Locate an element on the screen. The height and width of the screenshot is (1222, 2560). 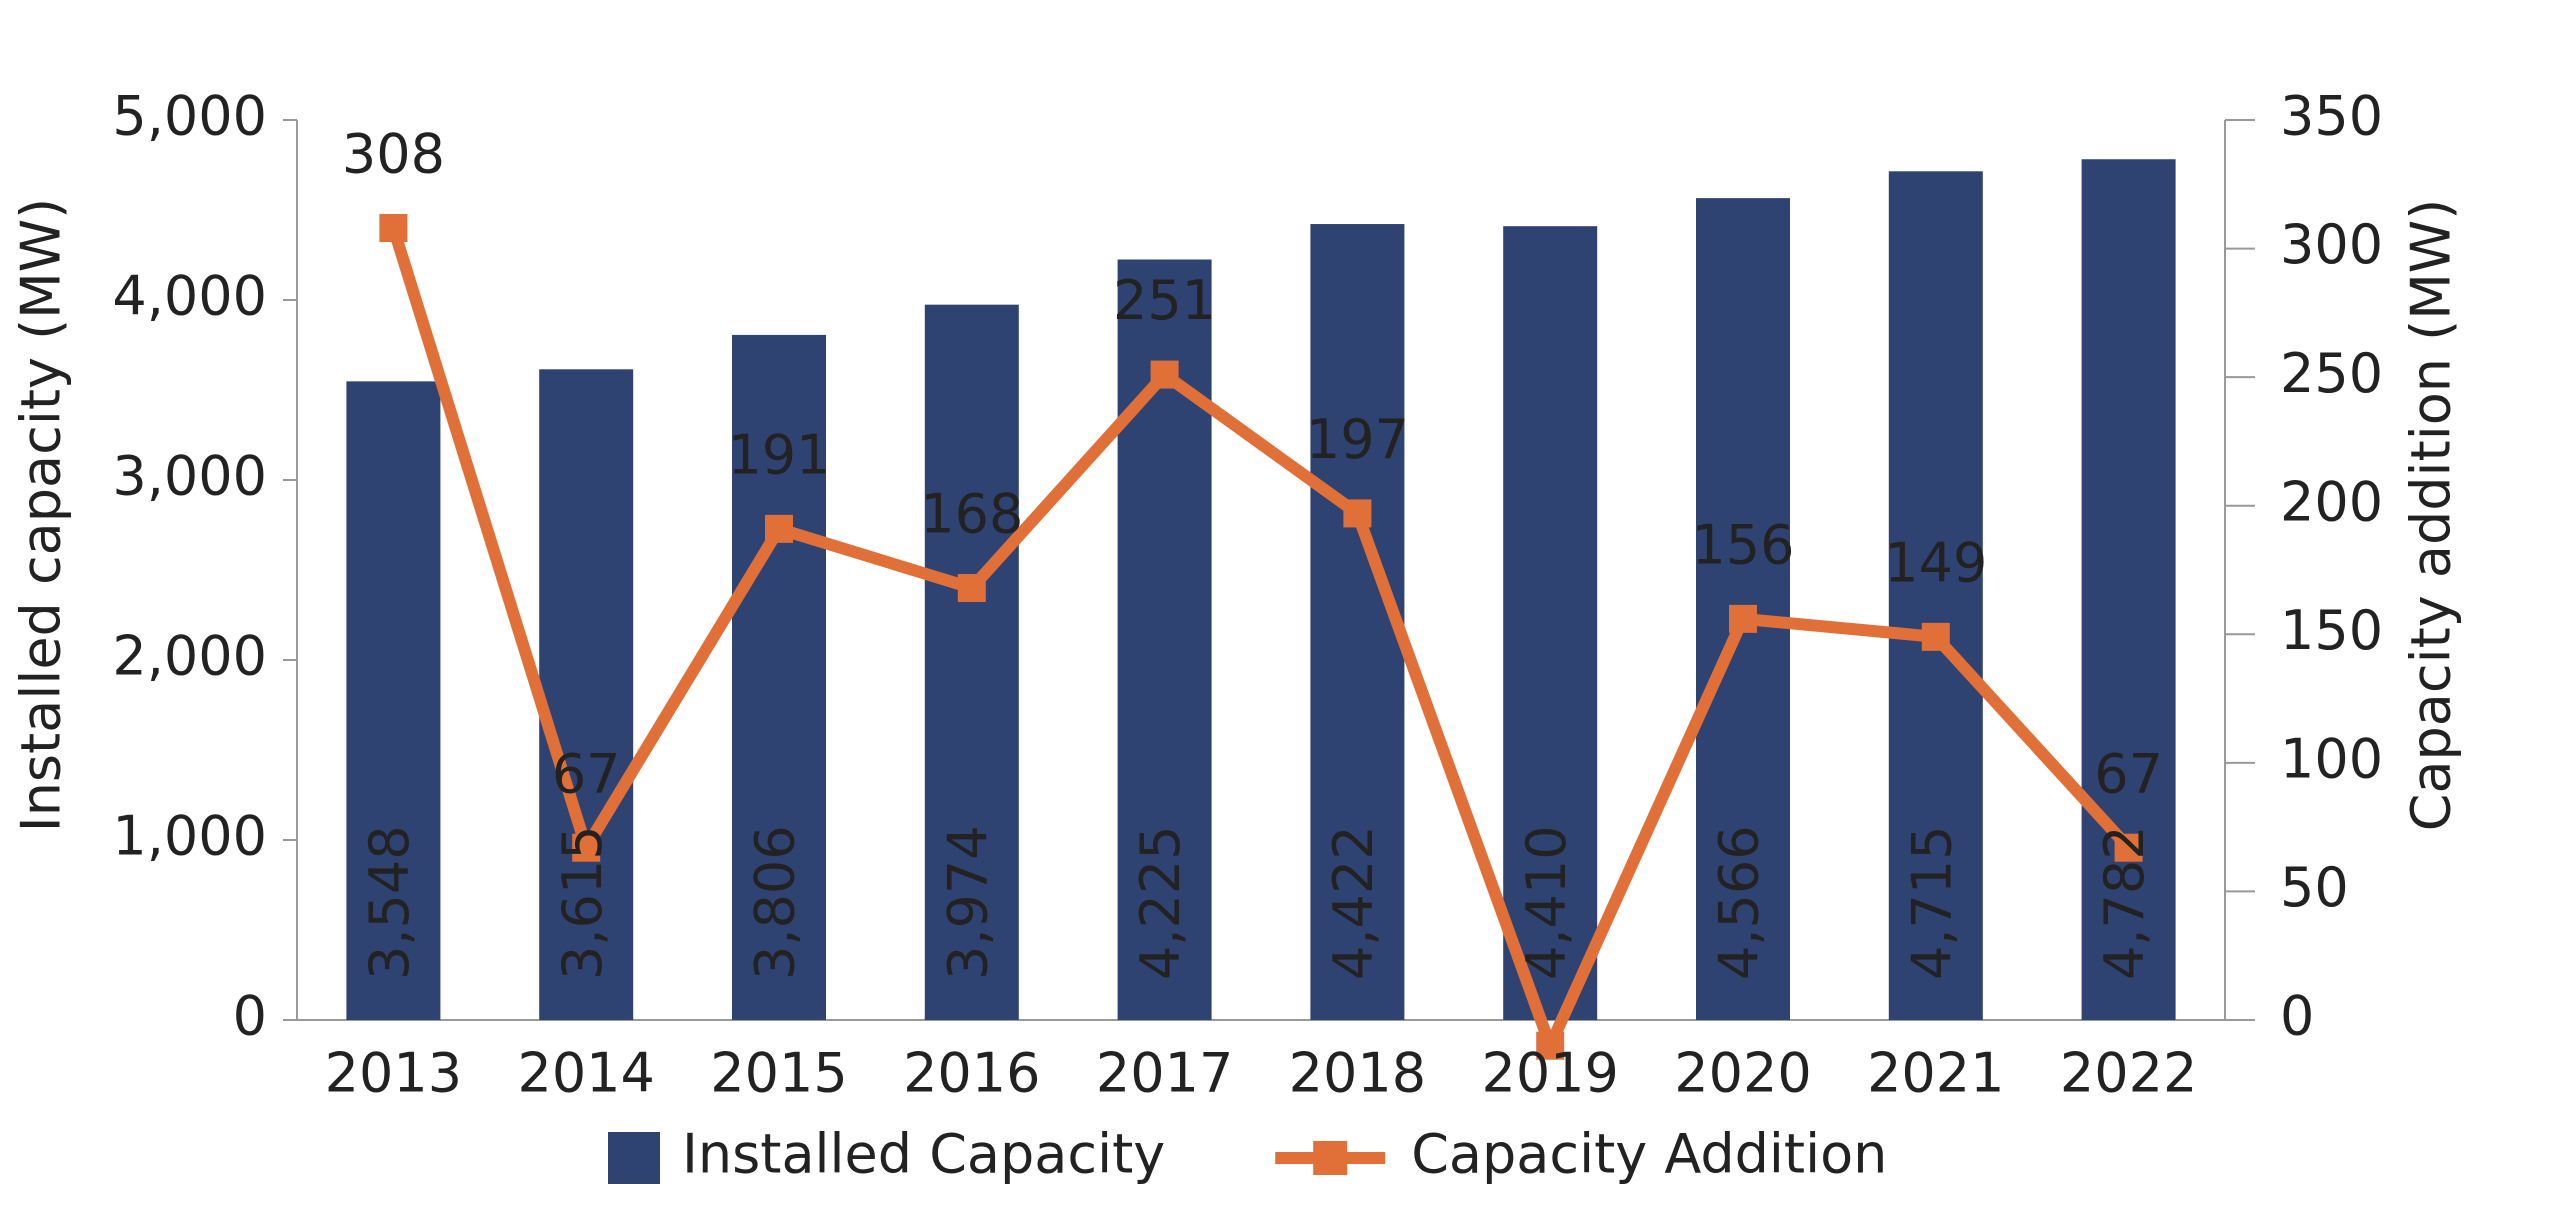
y-tick-label: 4,000 is located at coordinates (189, 296).